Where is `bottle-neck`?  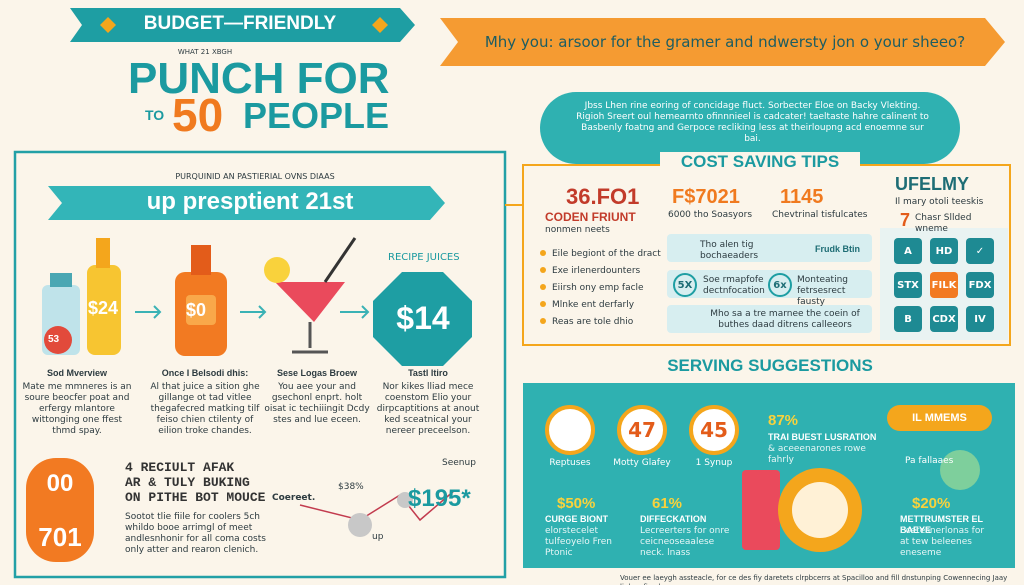
bottle-neck is located at coordinates (201, 260).